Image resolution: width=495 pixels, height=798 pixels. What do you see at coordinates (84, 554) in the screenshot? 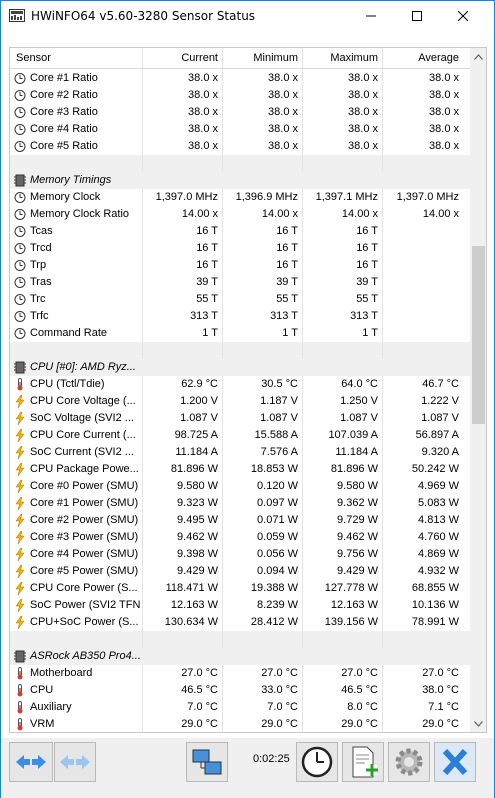
I see `sensor-name: Core #4 Power (SMU)` at bounding box center [84, 554].